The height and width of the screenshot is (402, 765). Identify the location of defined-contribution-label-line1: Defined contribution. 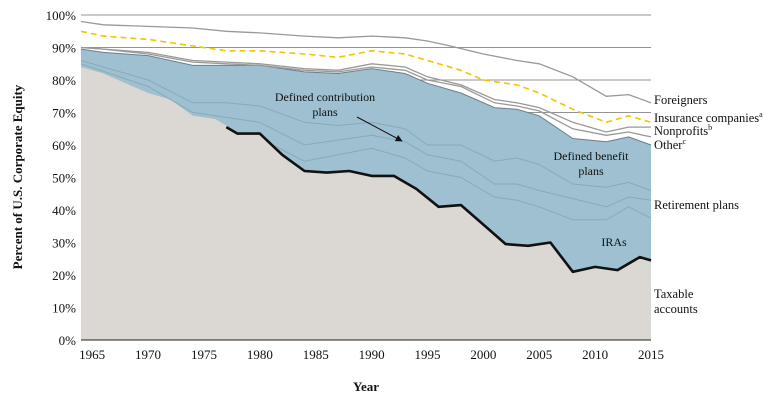
(325, 97).